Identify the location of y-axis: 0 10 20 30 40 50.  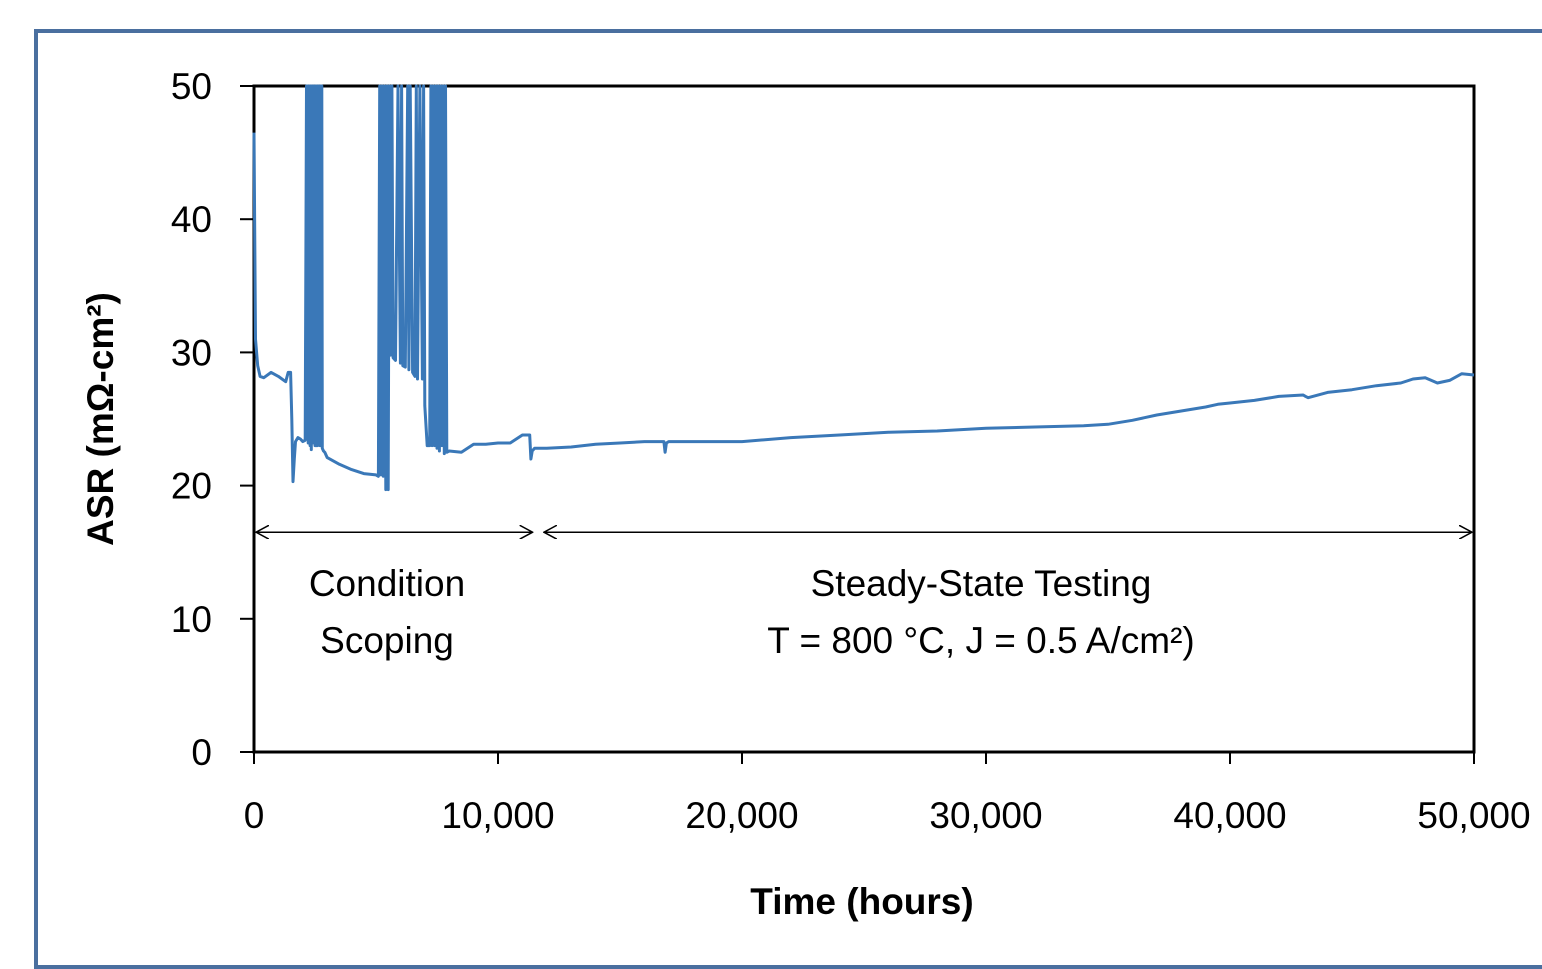
(212, 419).